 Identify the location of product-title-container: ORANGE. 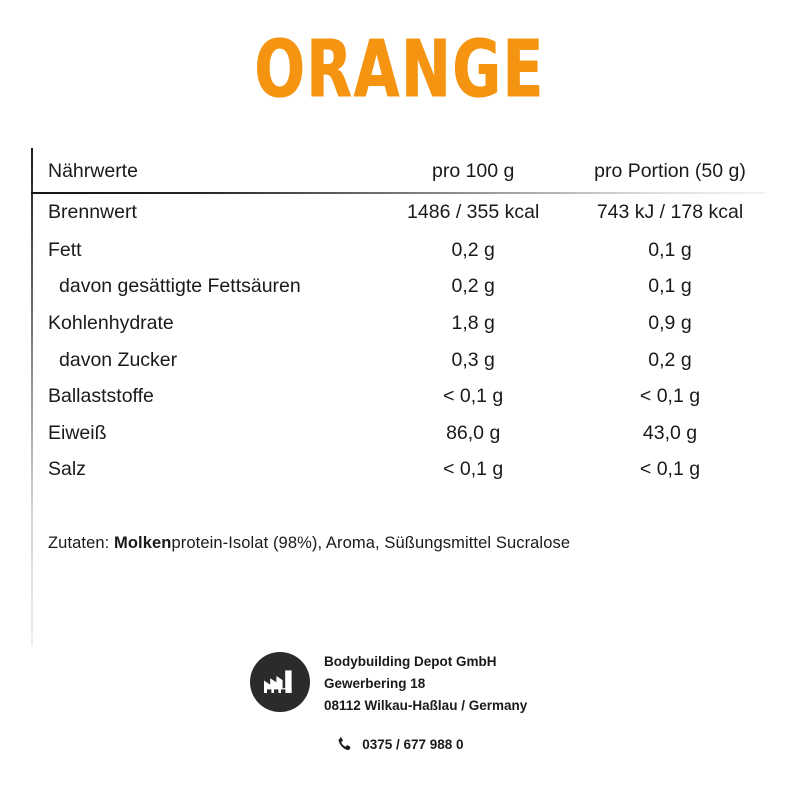
(400, 68).